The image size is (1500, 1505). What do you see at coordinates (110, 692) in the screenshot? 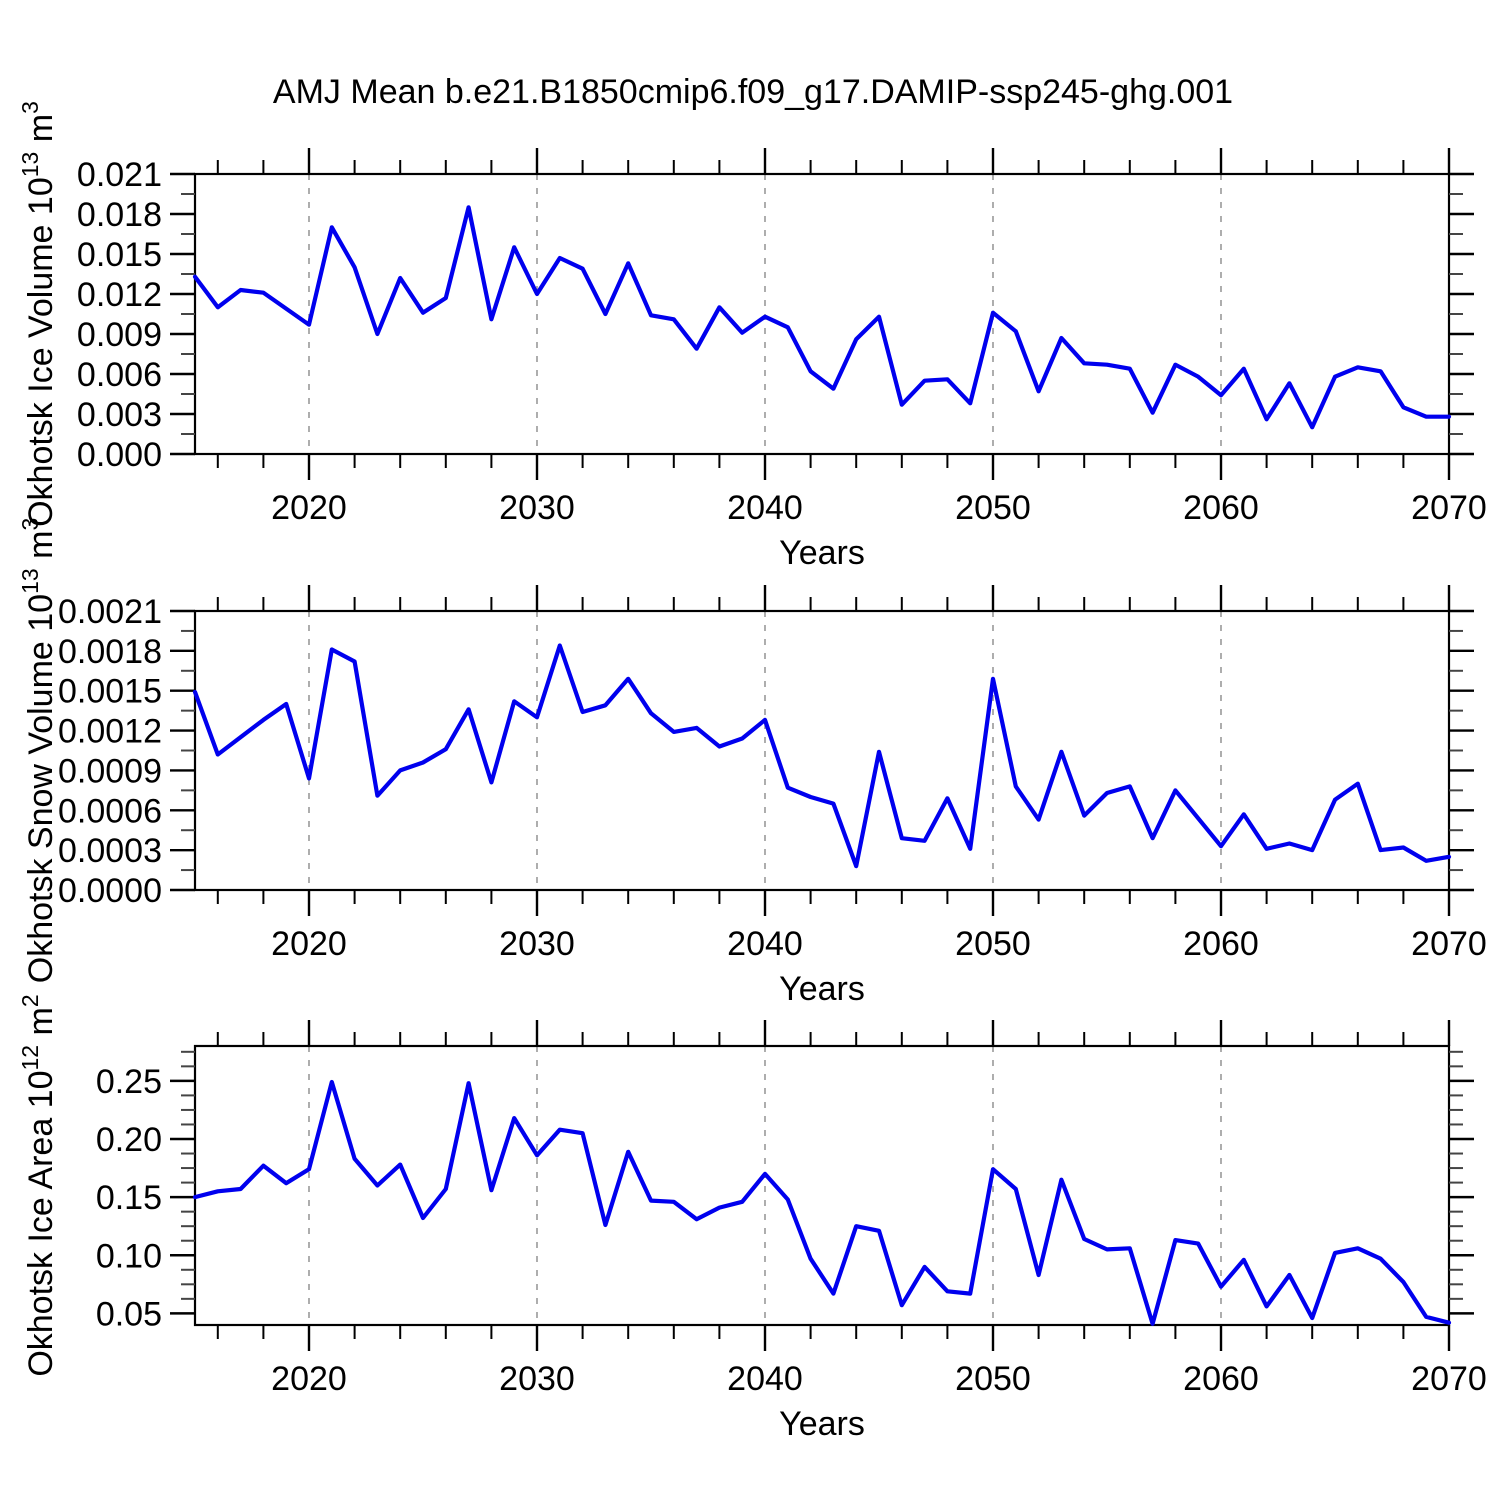
I see `y-tick-label: 0.0015` at bounding box center [110, 692].